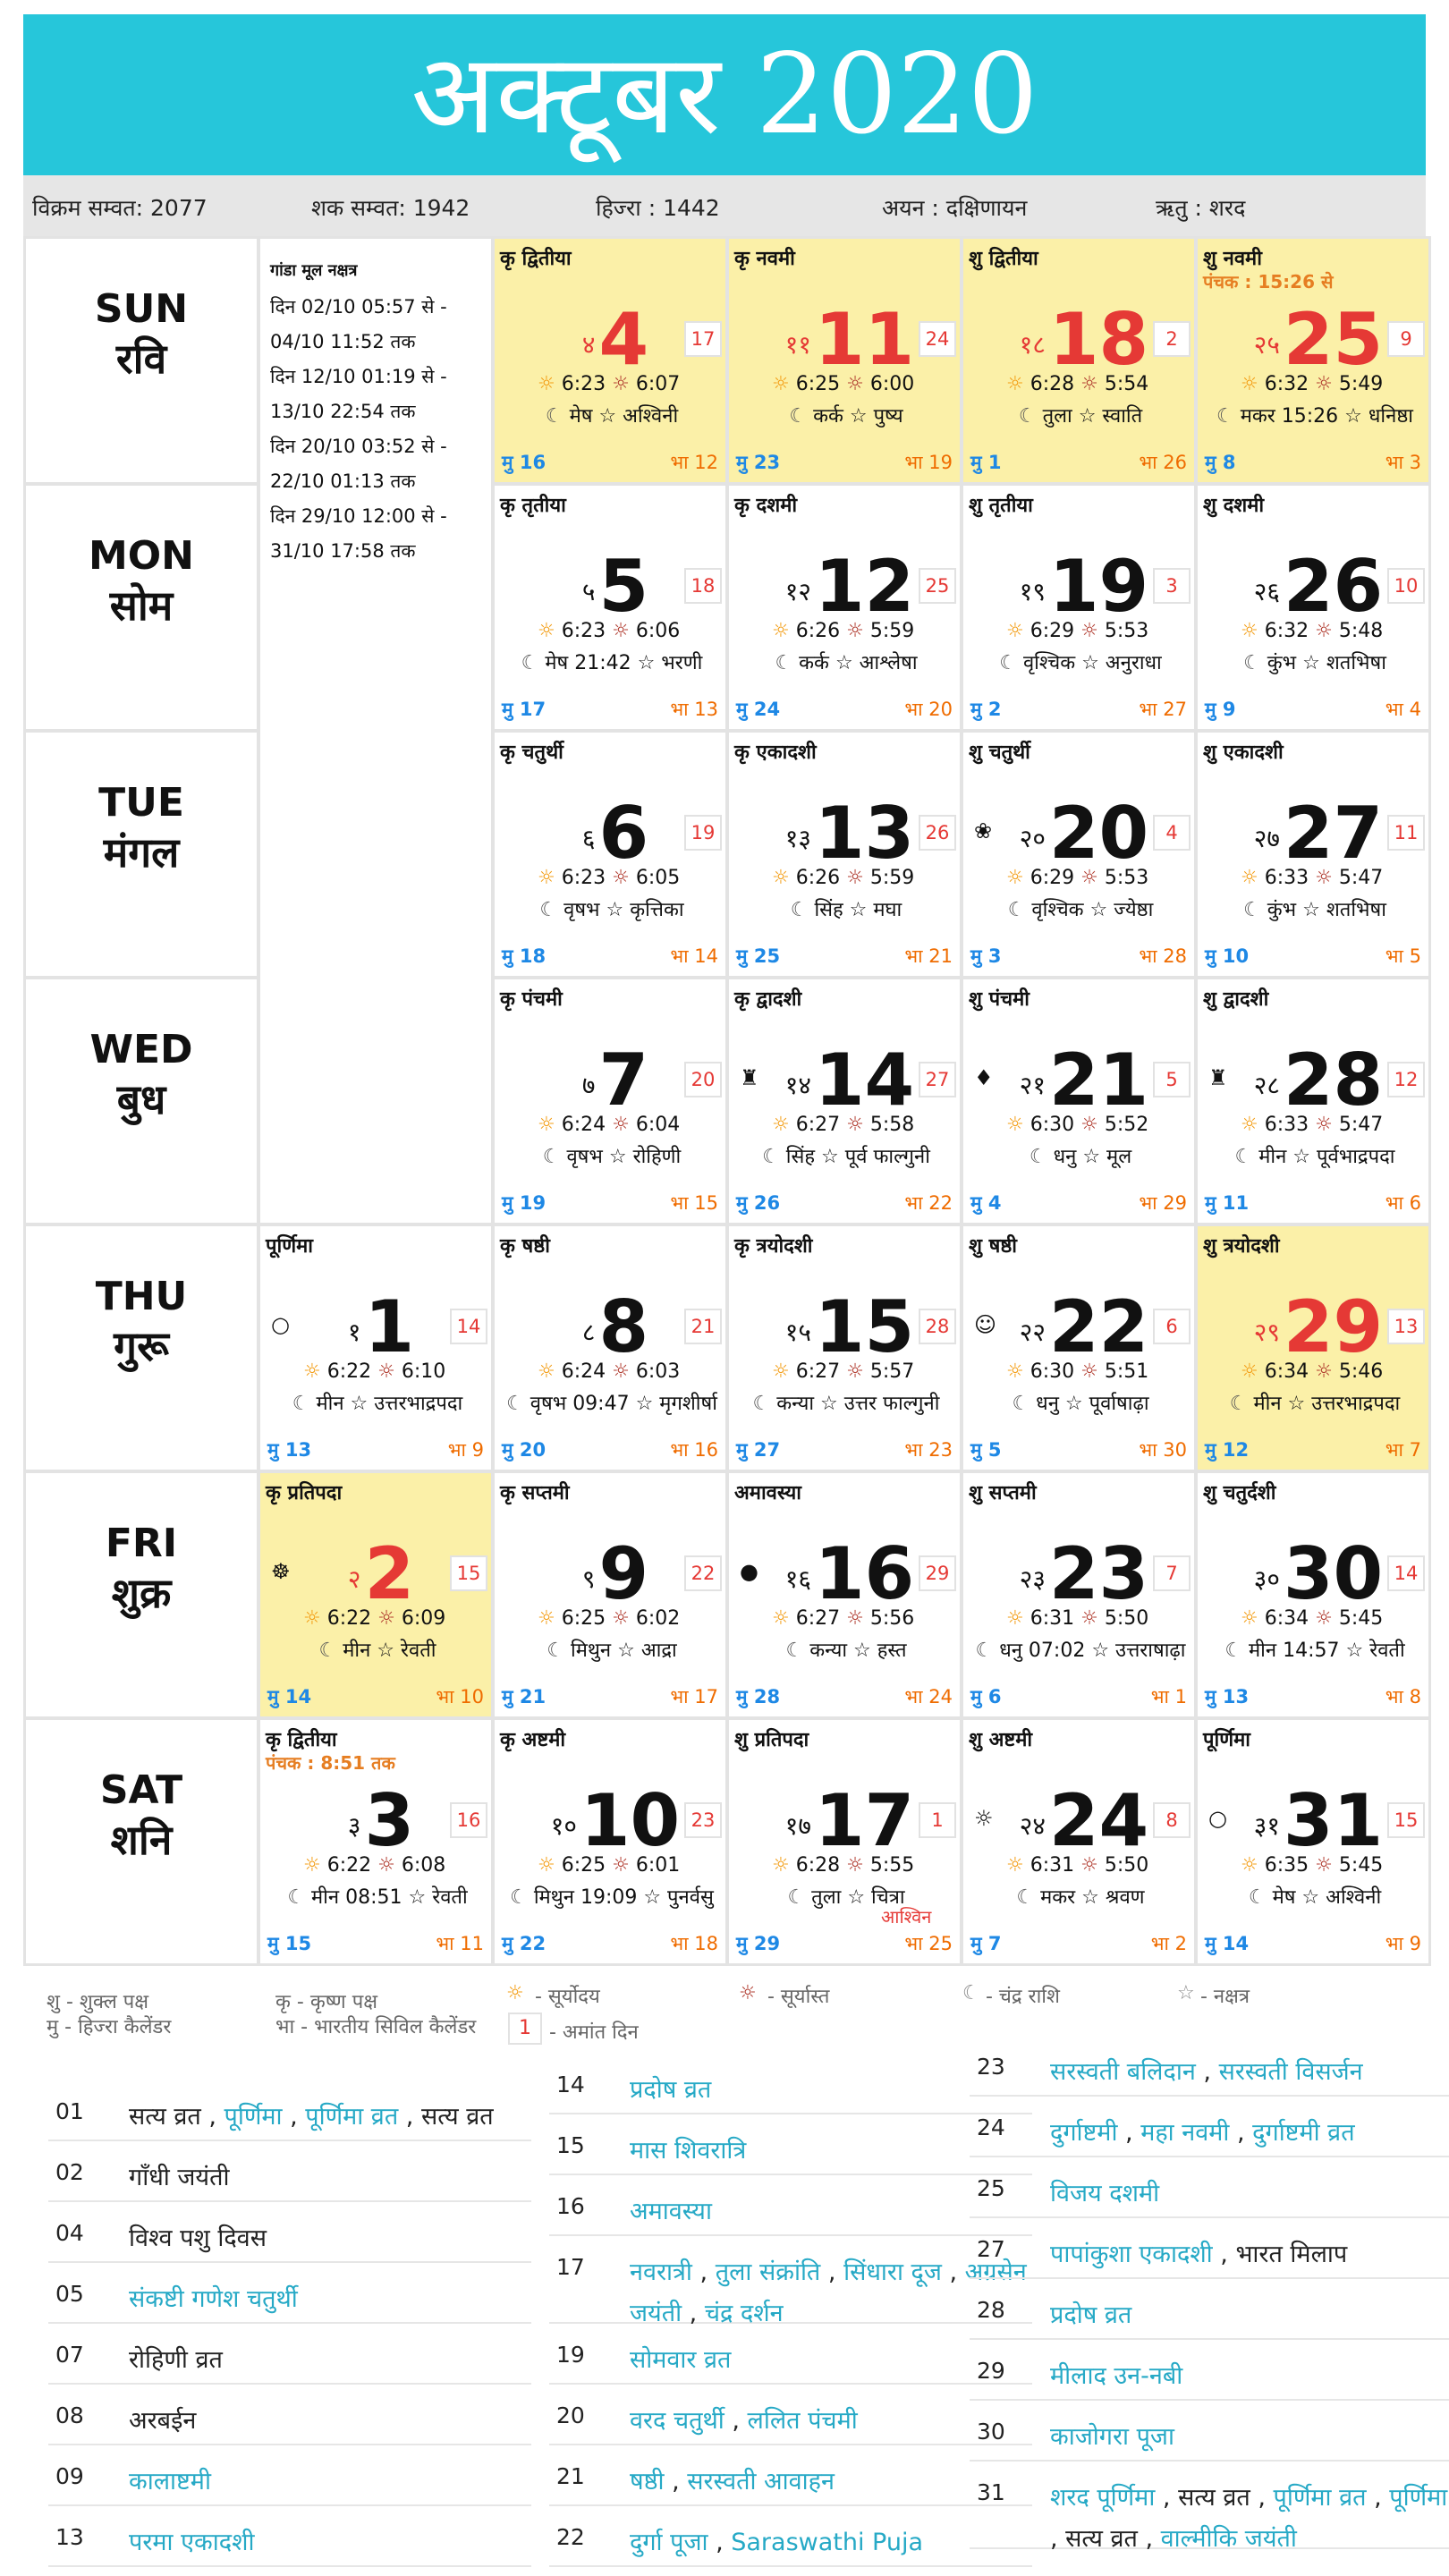 The image size is (1449, 2576). Describe the element at coordinates (768, 2272) in the screenshot. I see `festival-link: तुला संक्रांति` at that location.